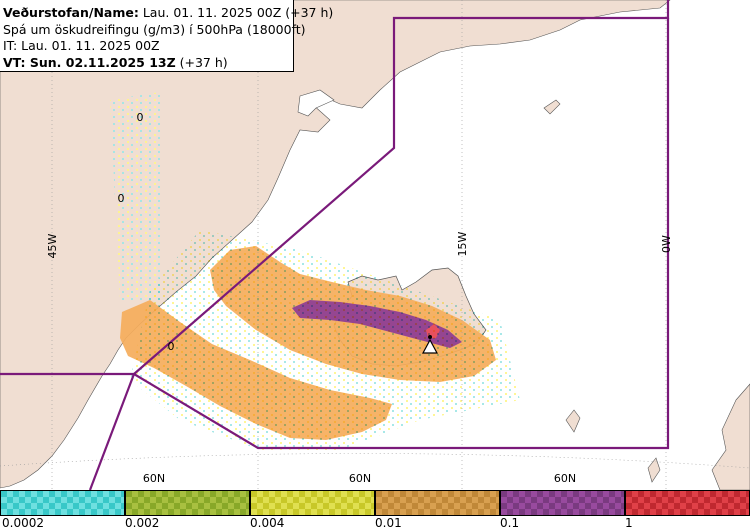 The image size is (750, 532). Describe the element at coordinates (552, 107) in the screenshot. I see `jan-mayen-island` at that location.